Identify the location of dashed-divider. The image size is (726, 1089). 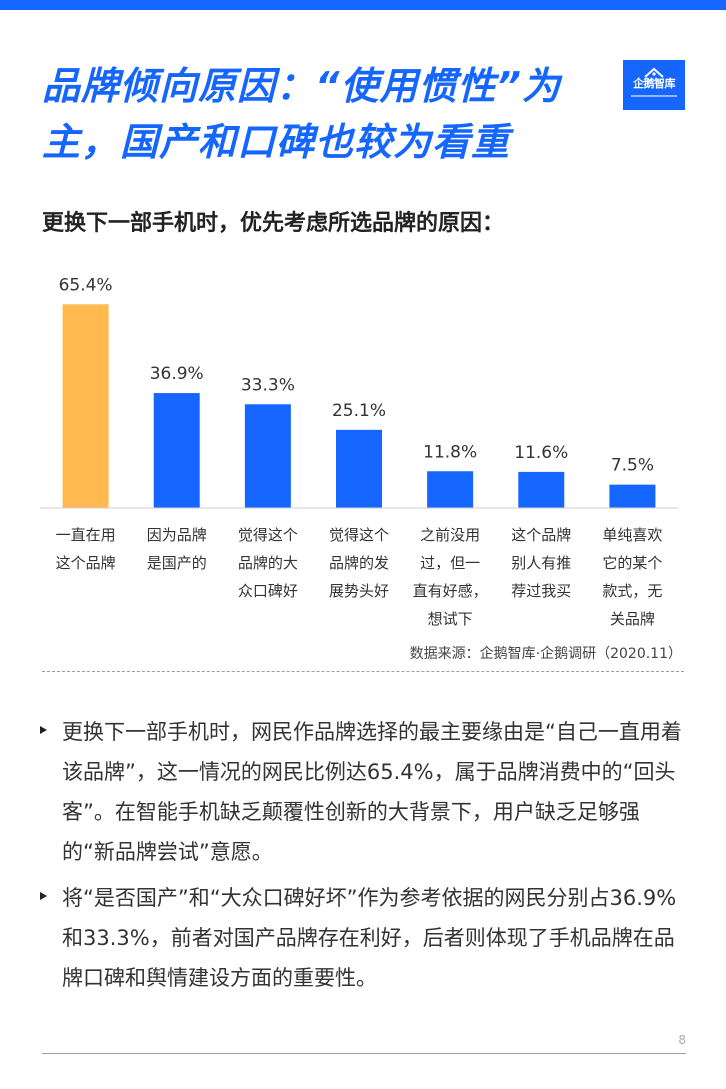
(363, 671).